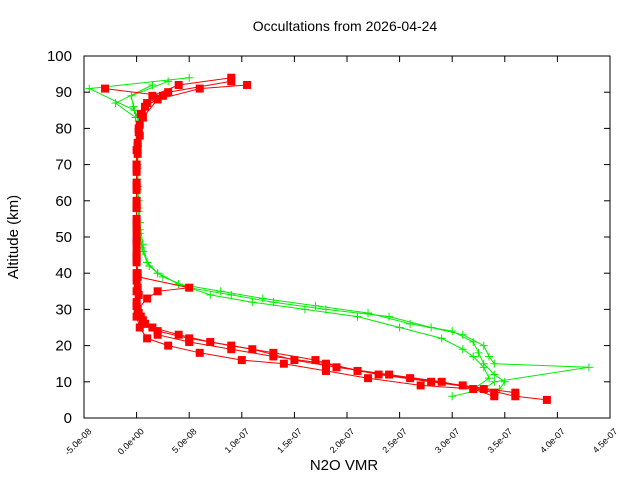 Image resolution: width=640 pixels, height=480 pixels. Describe the element at coordinates (289, 440) in the screenshot. I see `x-tick-label: 1.5e-07` at that location.